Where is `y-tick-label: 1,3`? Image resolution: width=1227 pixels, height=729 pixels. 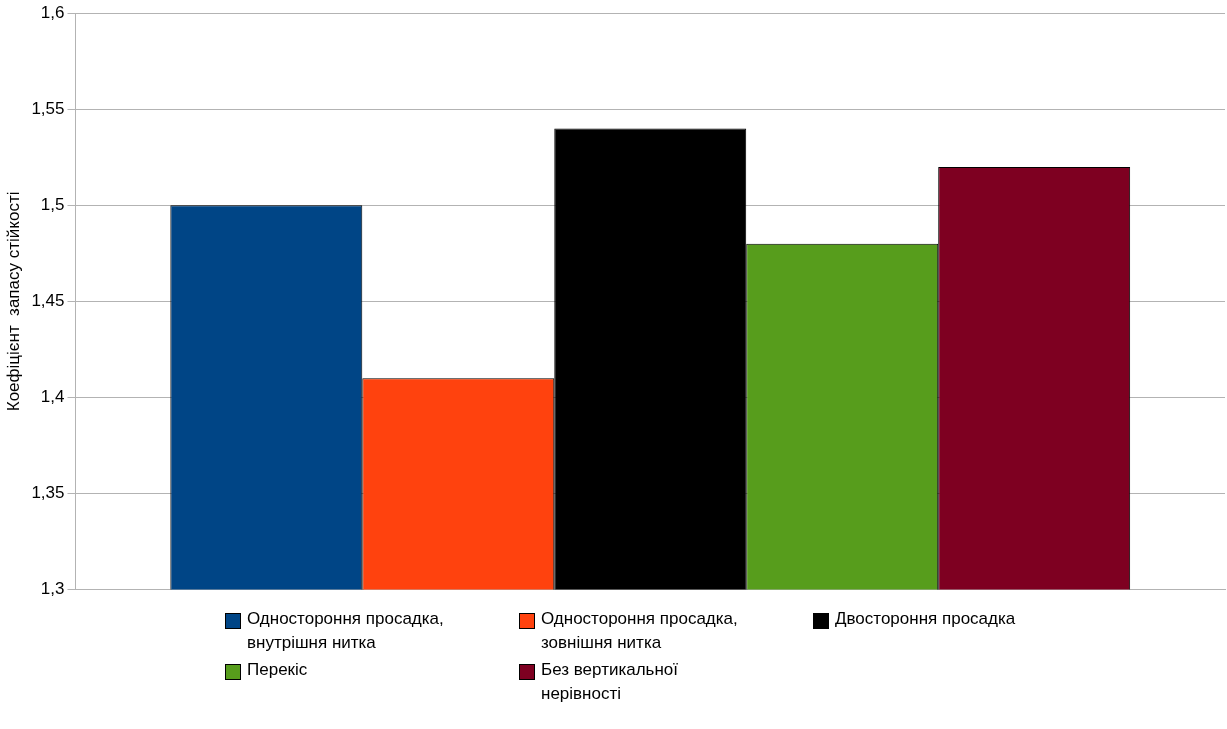 y-tick-label: 1,3 is located at coordinates (52, 589).